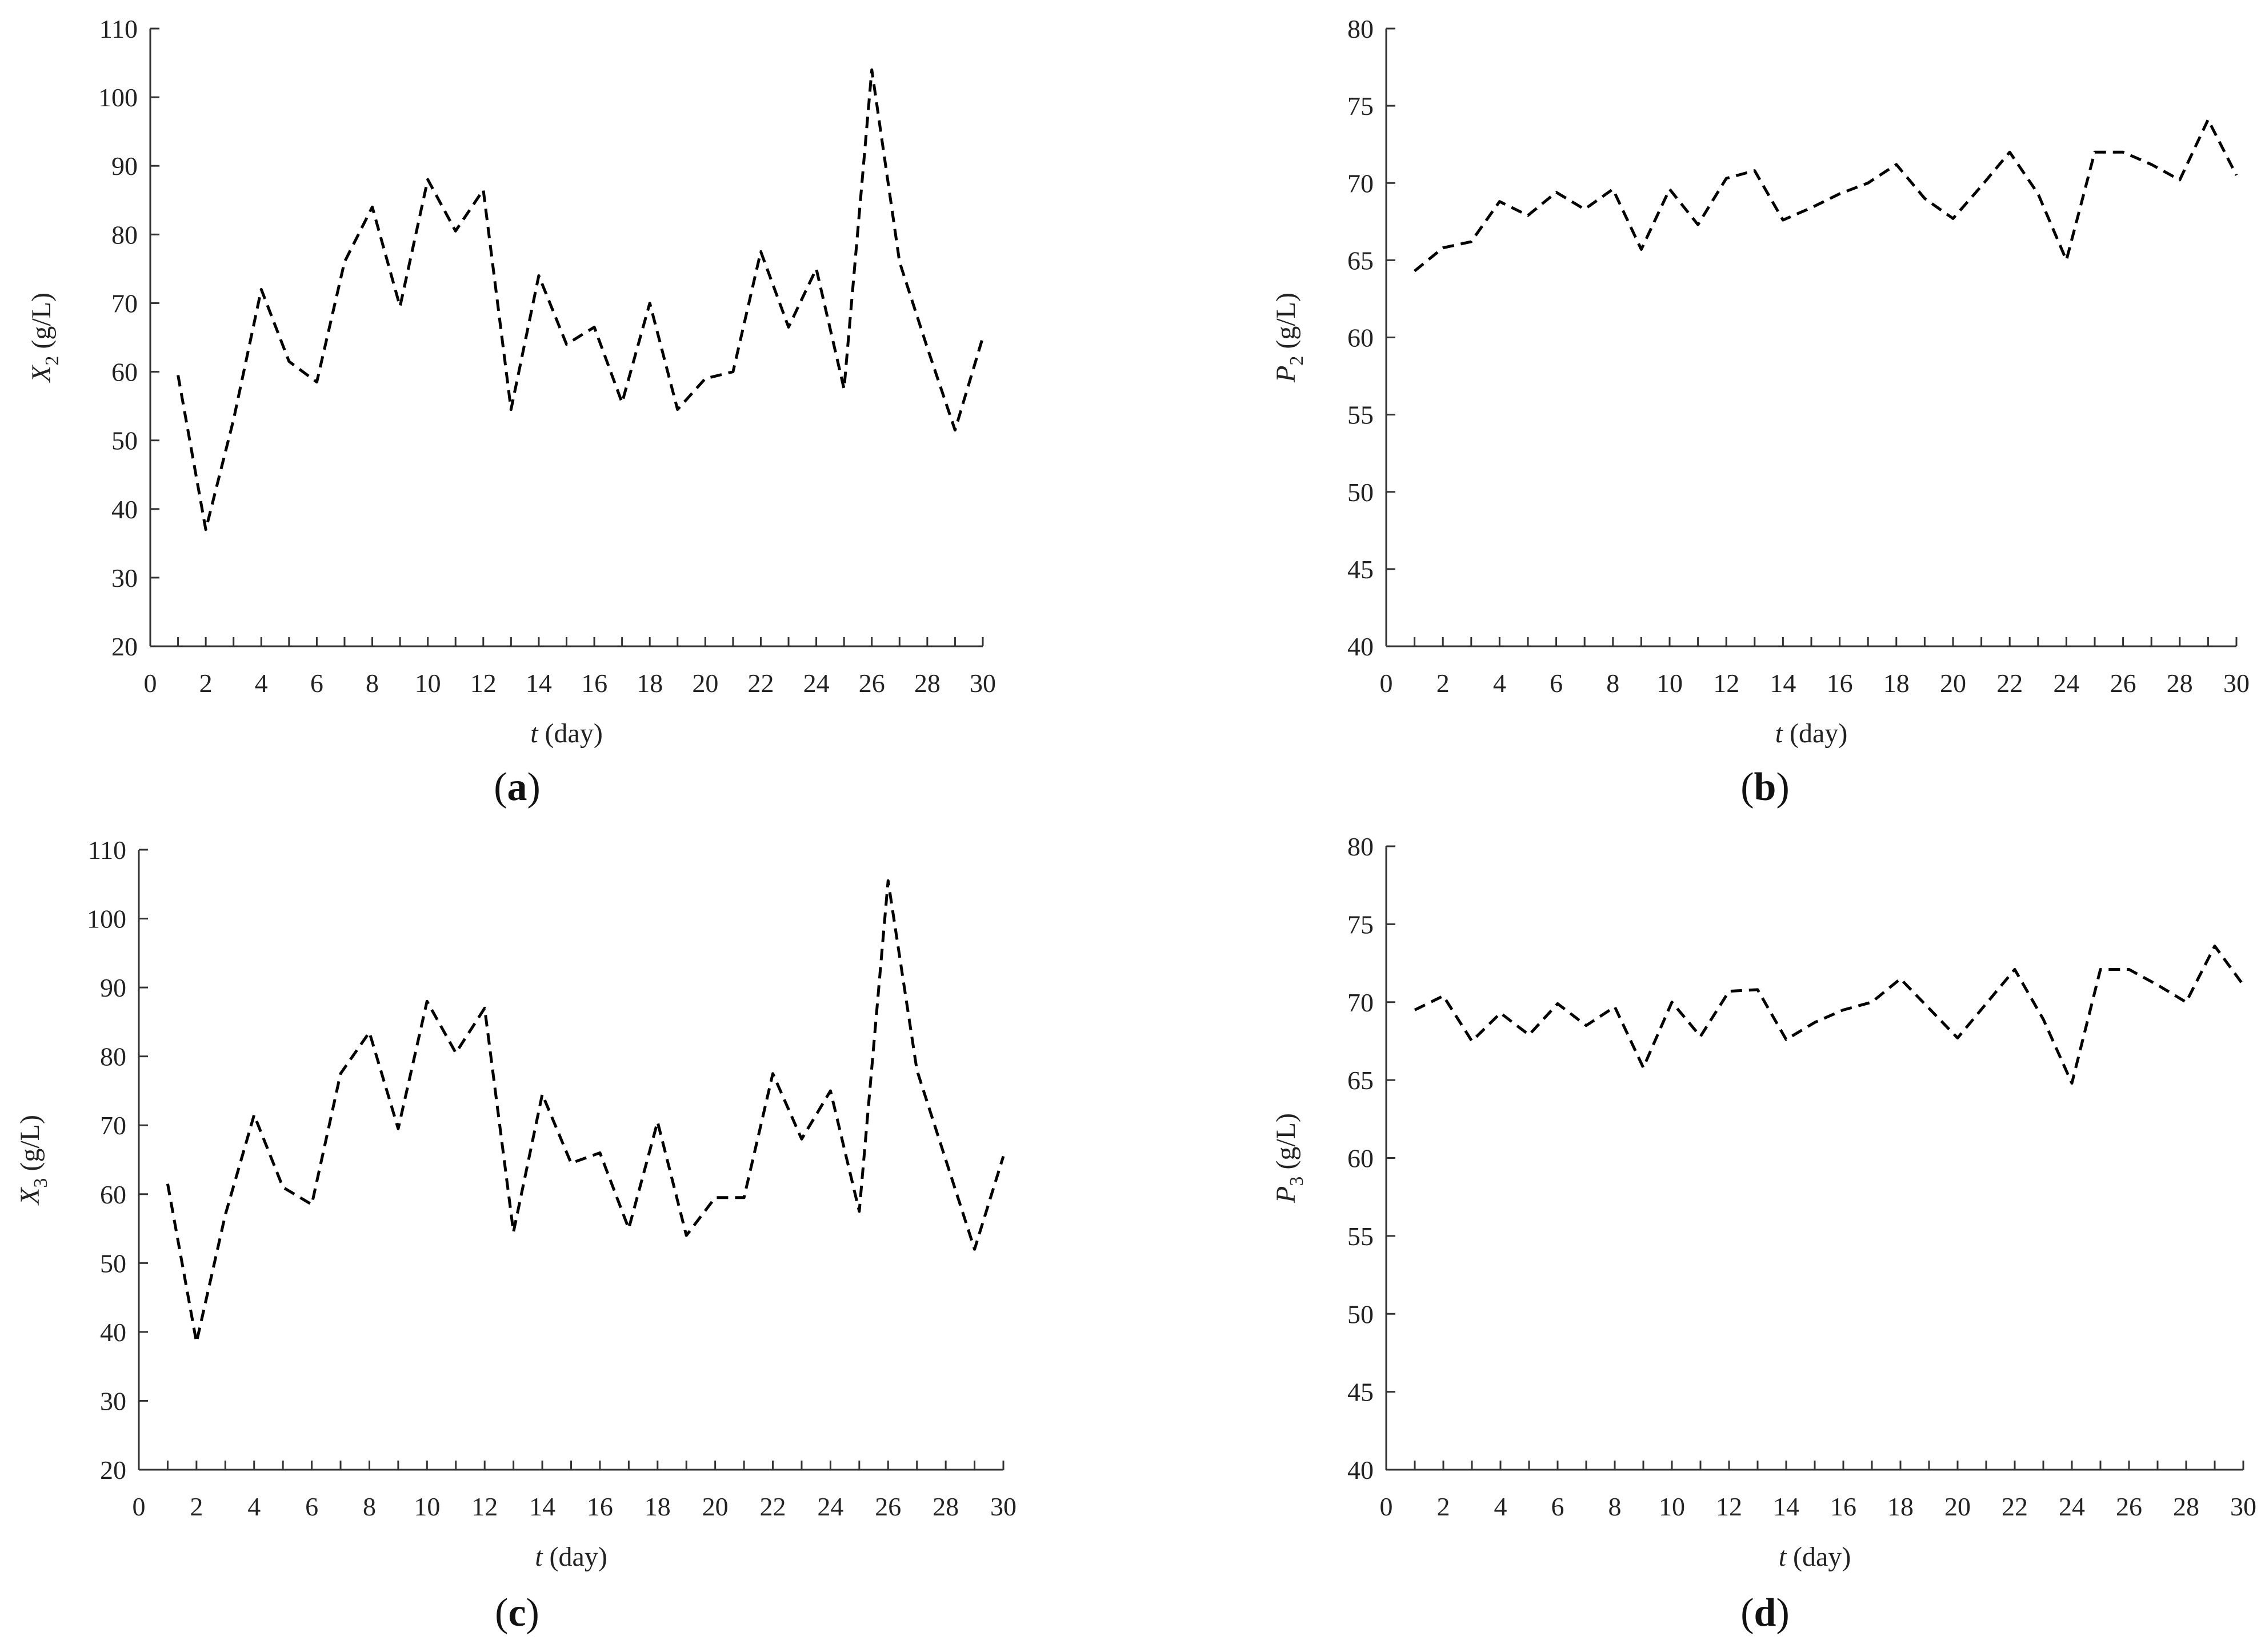 The image size is (2265, 1652). What do you see at coordinates (1289, 338) in the screenshot?
I see `y-axis-label: P2 (g/L)` at bounding box center [1289, 338].